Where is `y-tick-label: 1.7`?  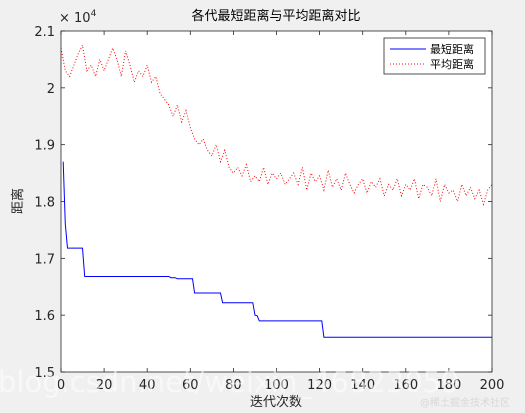 y-tick-label: 1.7 is located at coordinates (44, 259).